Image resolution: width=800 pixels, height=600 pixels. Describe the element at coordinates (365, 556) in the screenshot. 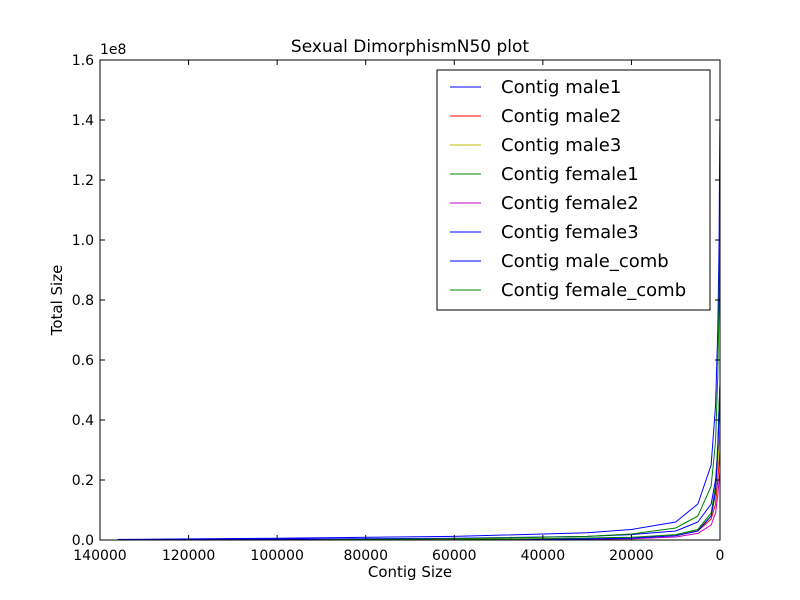

I see `x-tick-label: 80000` at that location.